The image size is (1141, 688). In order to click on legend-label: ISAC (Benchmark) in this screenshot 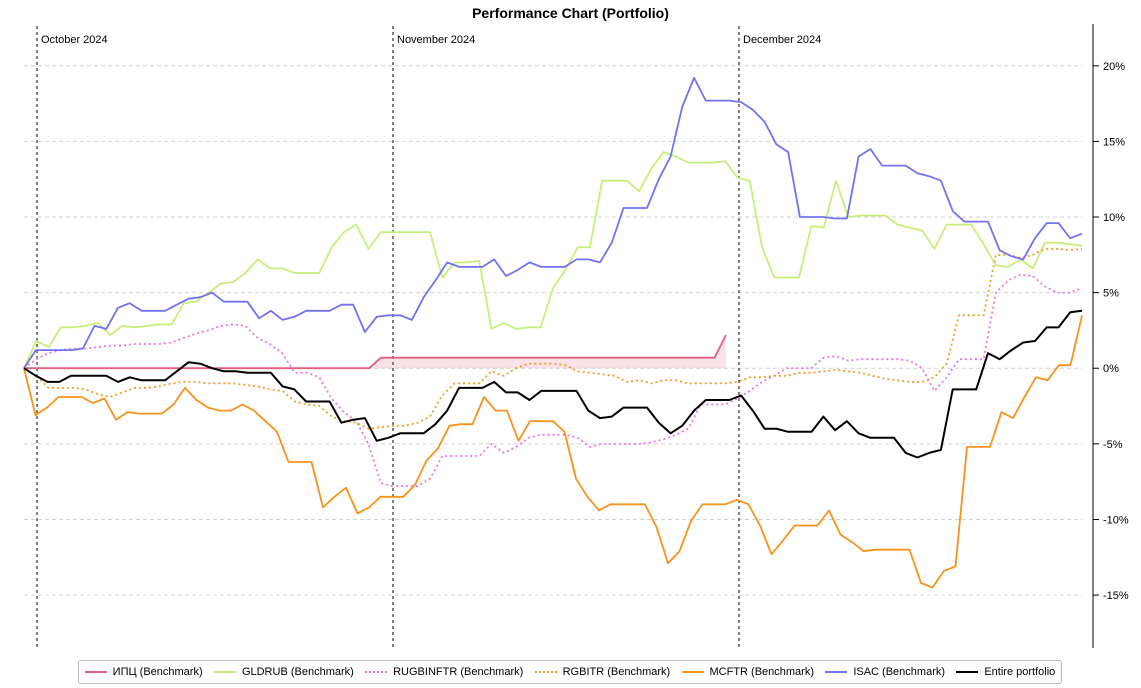, I will do `click(899, 672)`.